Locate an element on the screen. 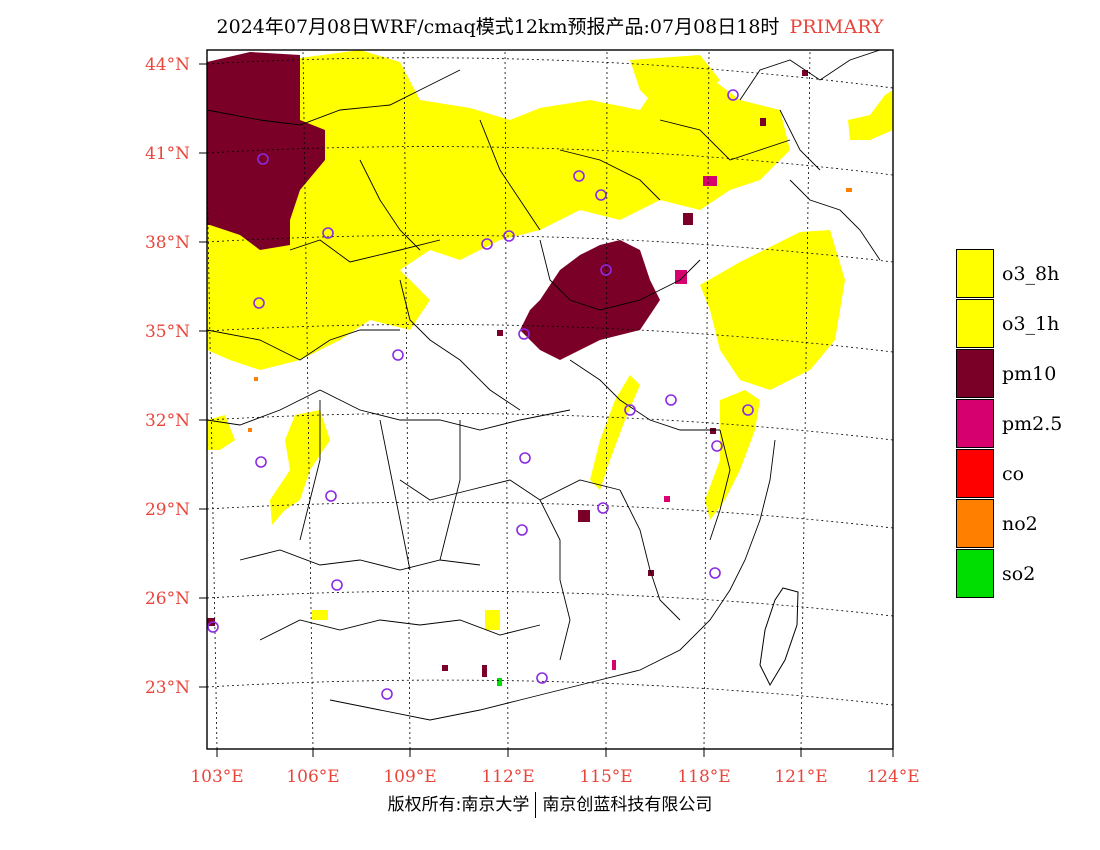  legend-label: no2 is located at coordinates (1020, 524).